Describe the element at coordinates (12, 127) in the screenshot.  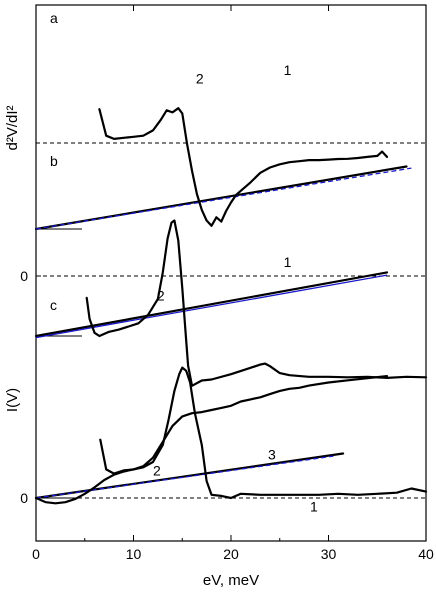
I see `y-axis-label-top: d²V/dI²` at that location.